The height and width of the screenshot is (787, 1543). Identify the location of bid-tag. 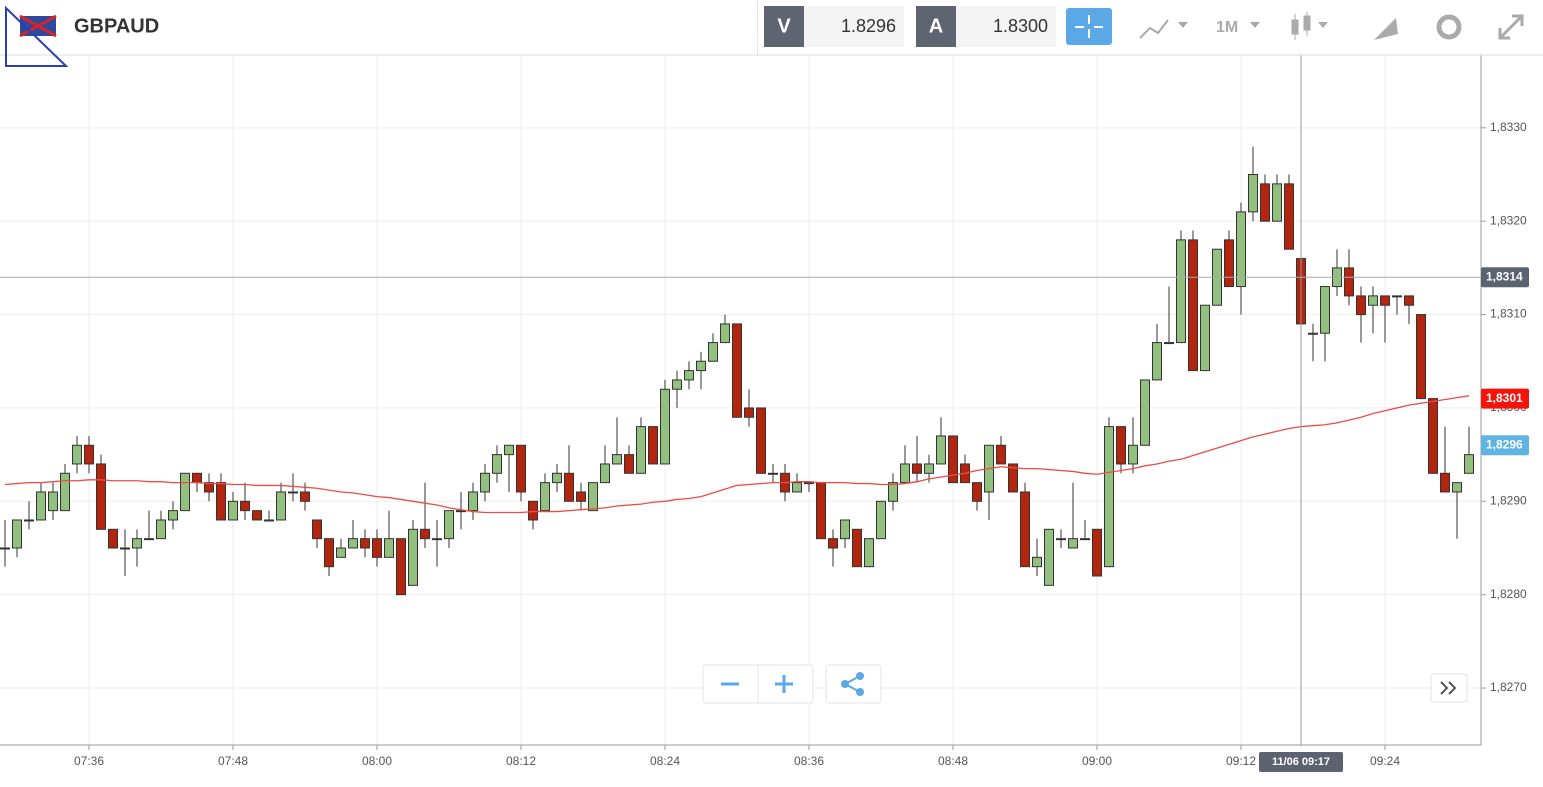
(784, 26).